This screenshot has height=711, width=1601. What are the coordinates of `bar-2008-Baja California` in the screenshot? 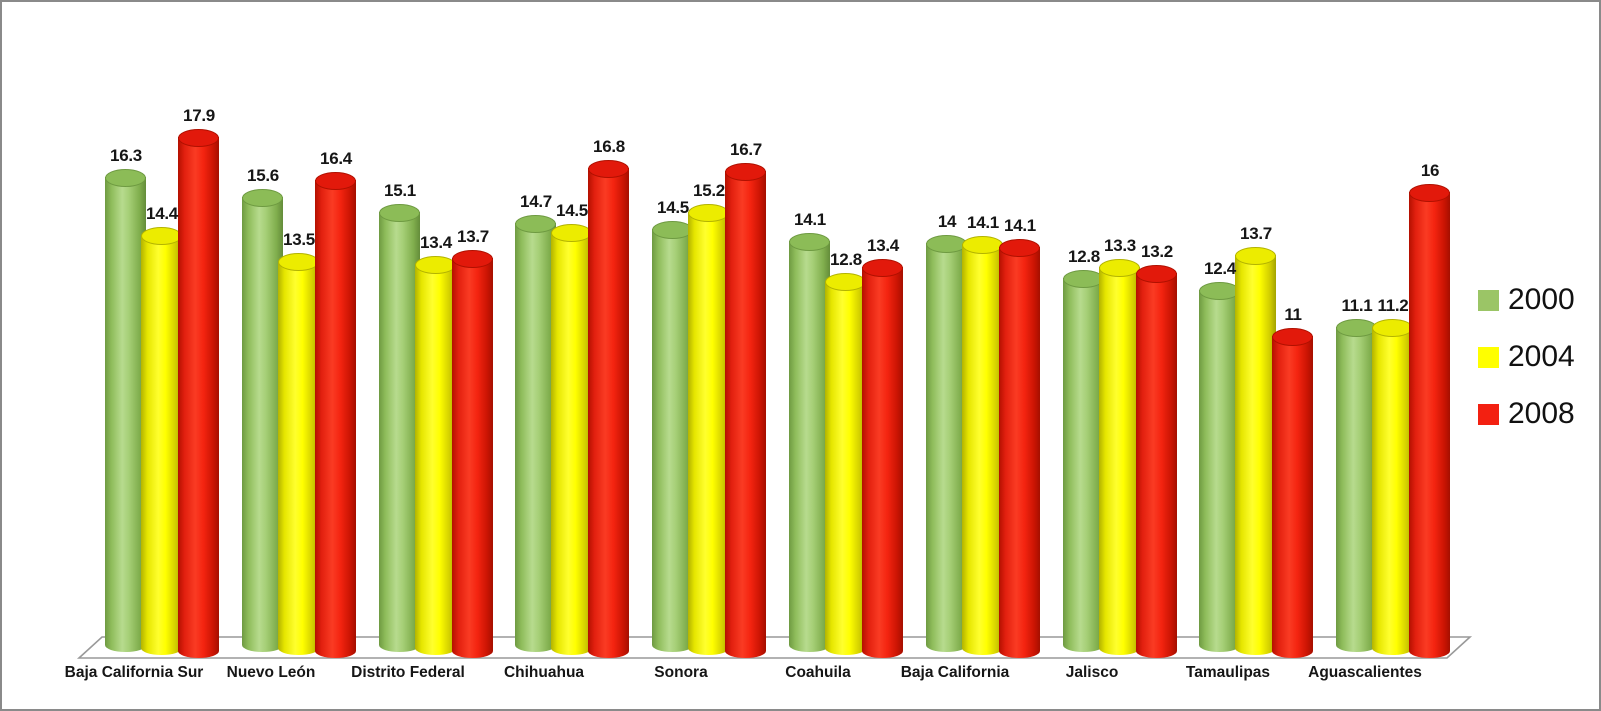 It's located at (1019, 448).